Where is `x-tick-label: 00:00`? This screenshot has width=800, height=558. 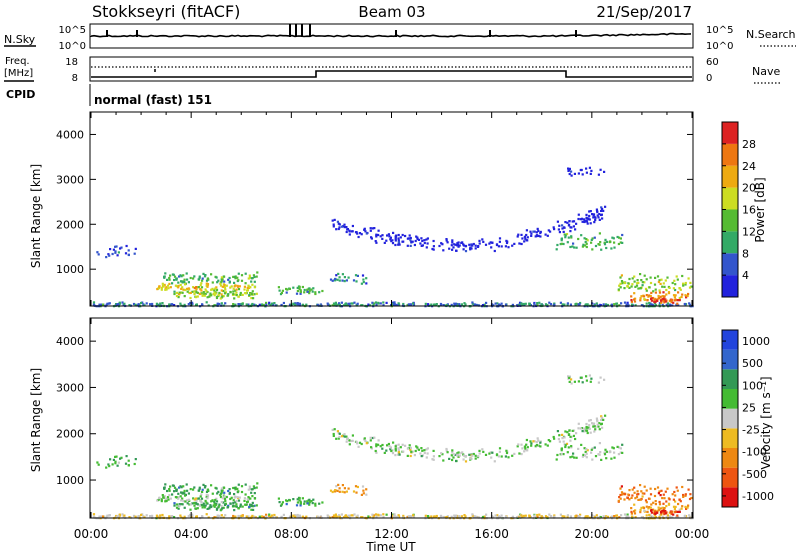 x-tick-label: 00:00 is located at coordinates (91, 534).